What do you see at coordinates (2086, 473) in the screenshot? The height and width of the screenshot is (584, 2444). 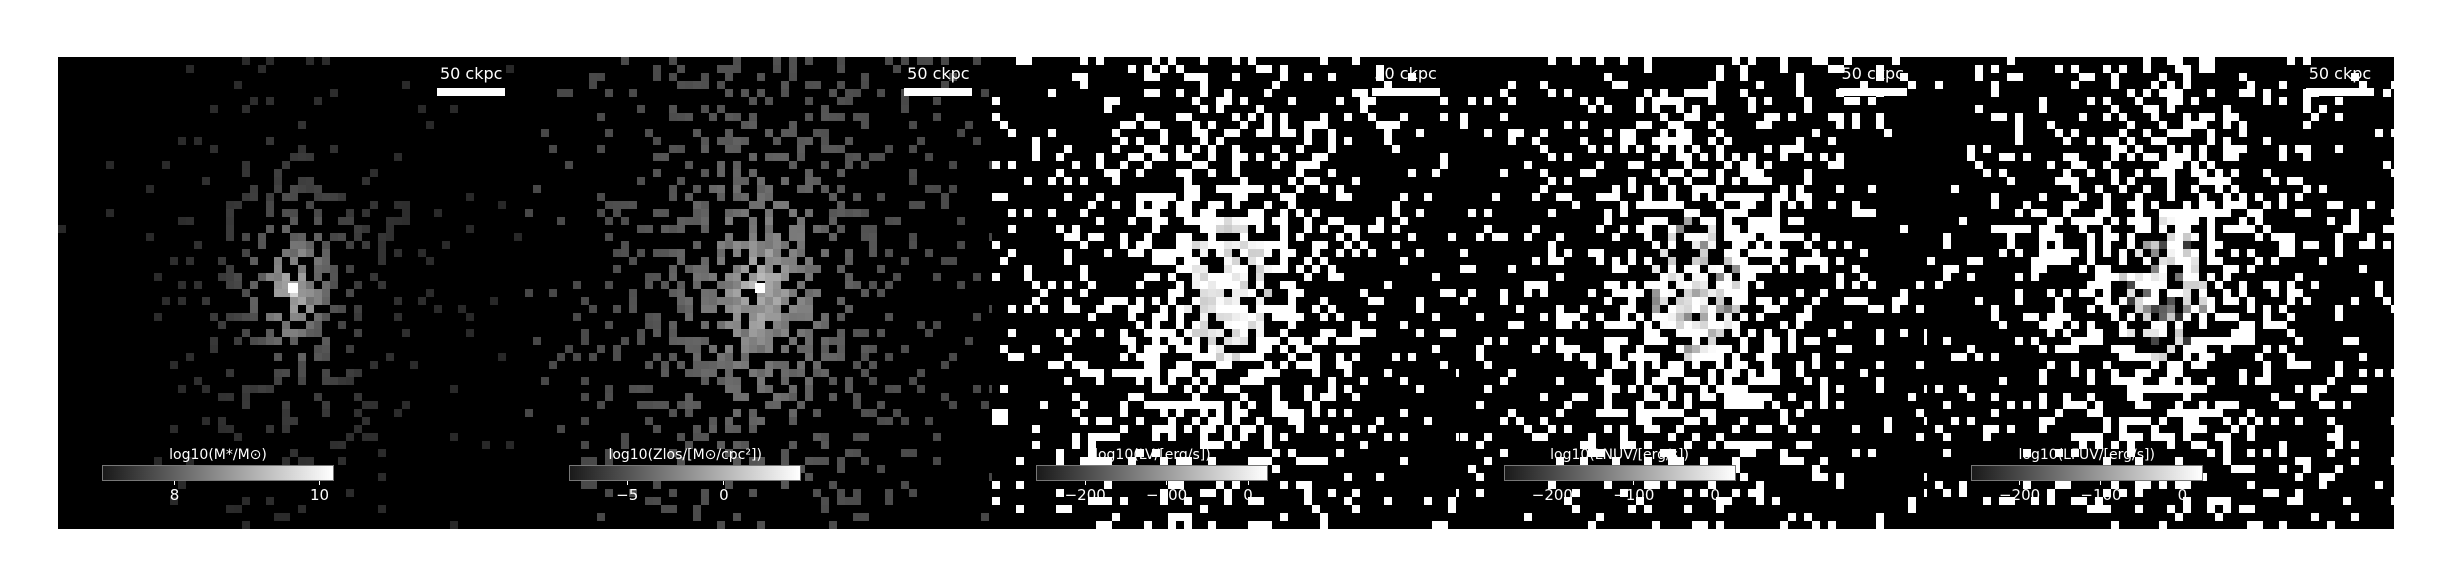 I see `colorbar-gradient` at bounding box center [2086, 473].